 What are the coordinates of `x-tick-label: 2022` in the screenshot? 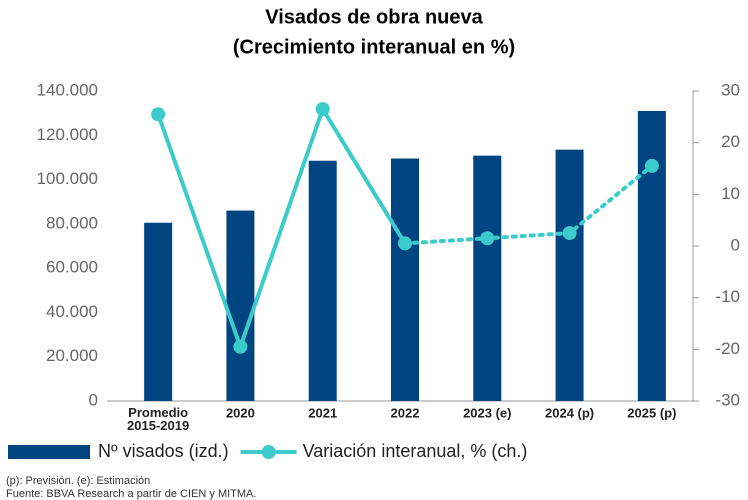 It's located at (405, 412).